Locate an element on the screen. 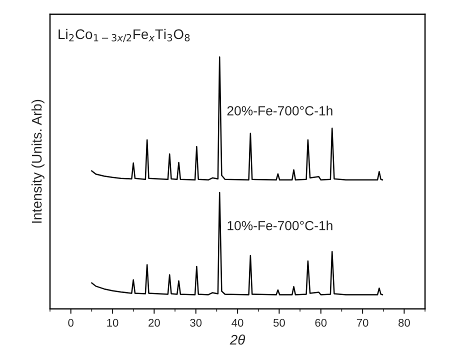 The image size is (463, 355). x-tick-label: 50 is located at coordinates (279, 322).